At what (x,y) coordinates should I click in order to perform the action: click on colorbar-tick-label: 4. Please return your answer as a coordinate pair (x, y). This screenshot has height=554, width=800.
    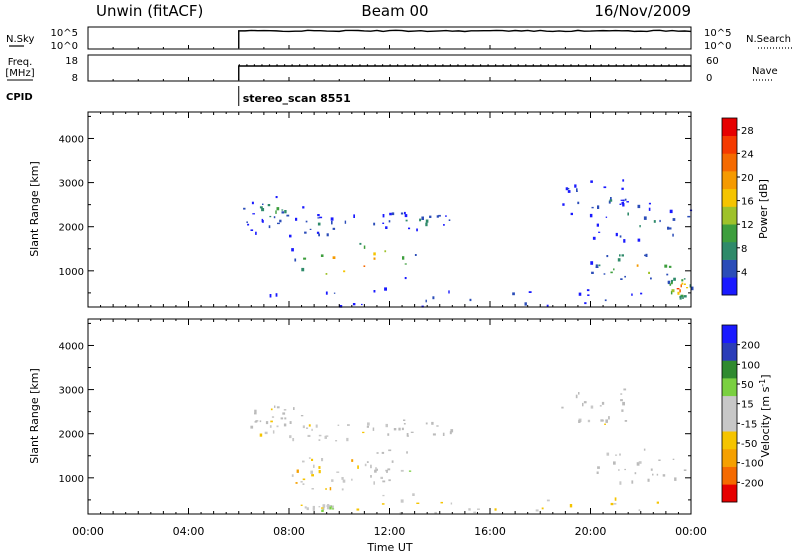
    Looking at the image, I should click on (744, 272).